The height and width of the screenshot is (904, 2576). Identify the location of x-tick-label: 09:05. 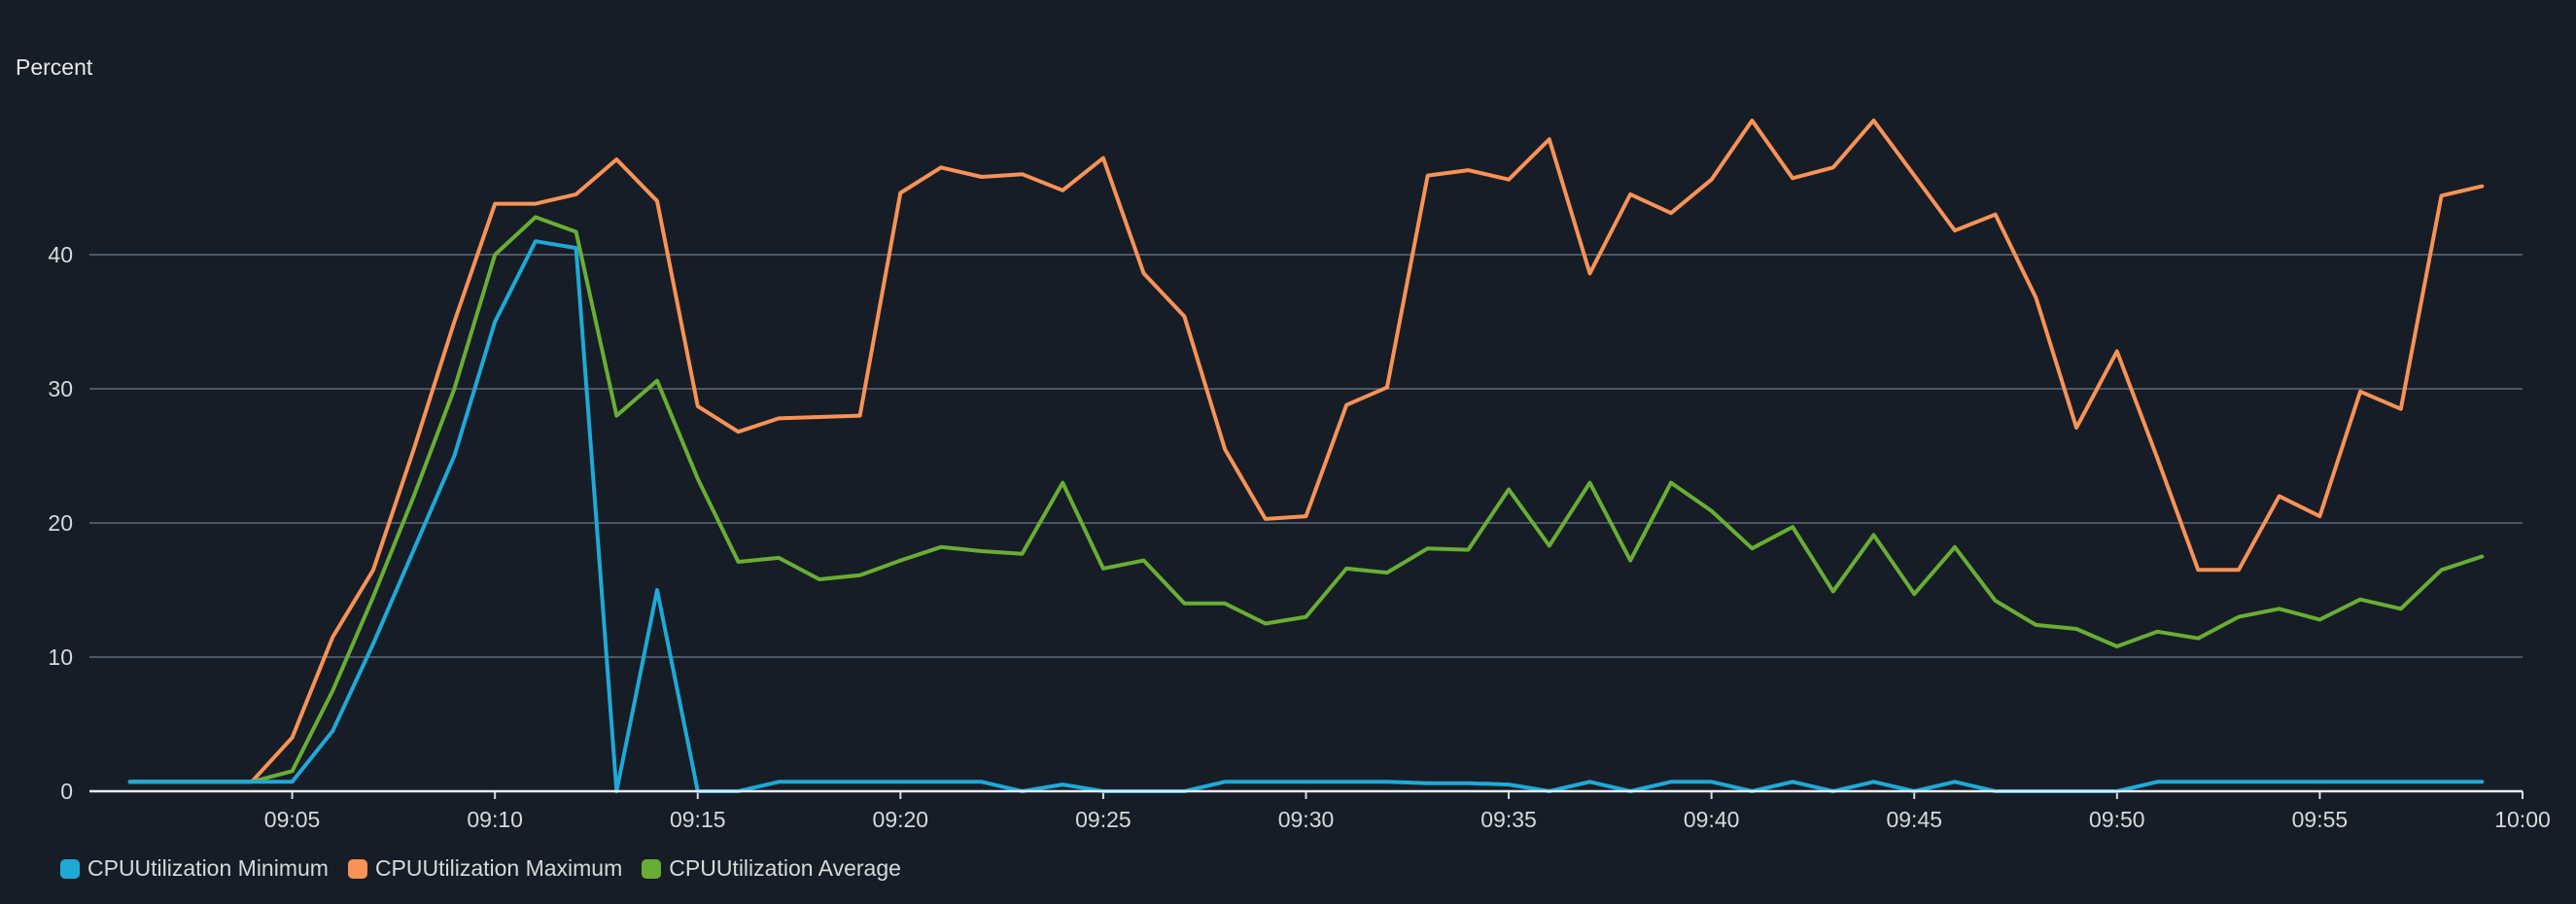
(292, 819).